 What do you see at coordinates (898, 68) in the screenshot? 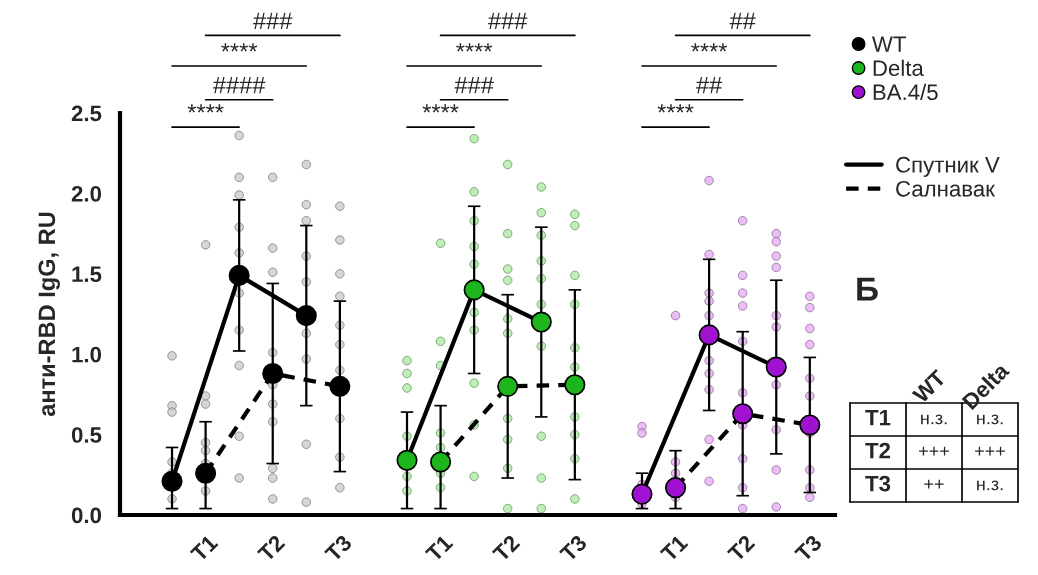
I see `legend-label: Delta` at bounding box center [898, 68].